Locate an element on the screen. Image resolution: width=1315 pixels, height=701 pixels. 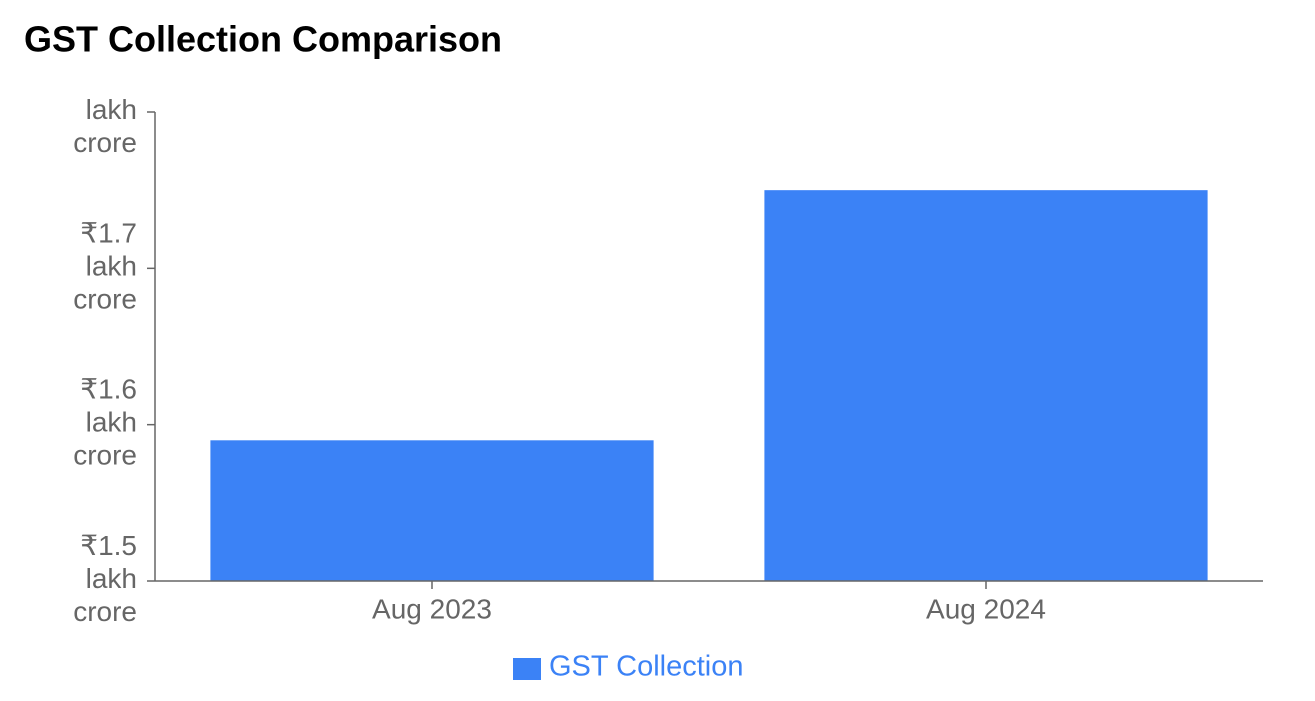
chart-title: GST Collection Comparison is located at coordinates (263, 39).